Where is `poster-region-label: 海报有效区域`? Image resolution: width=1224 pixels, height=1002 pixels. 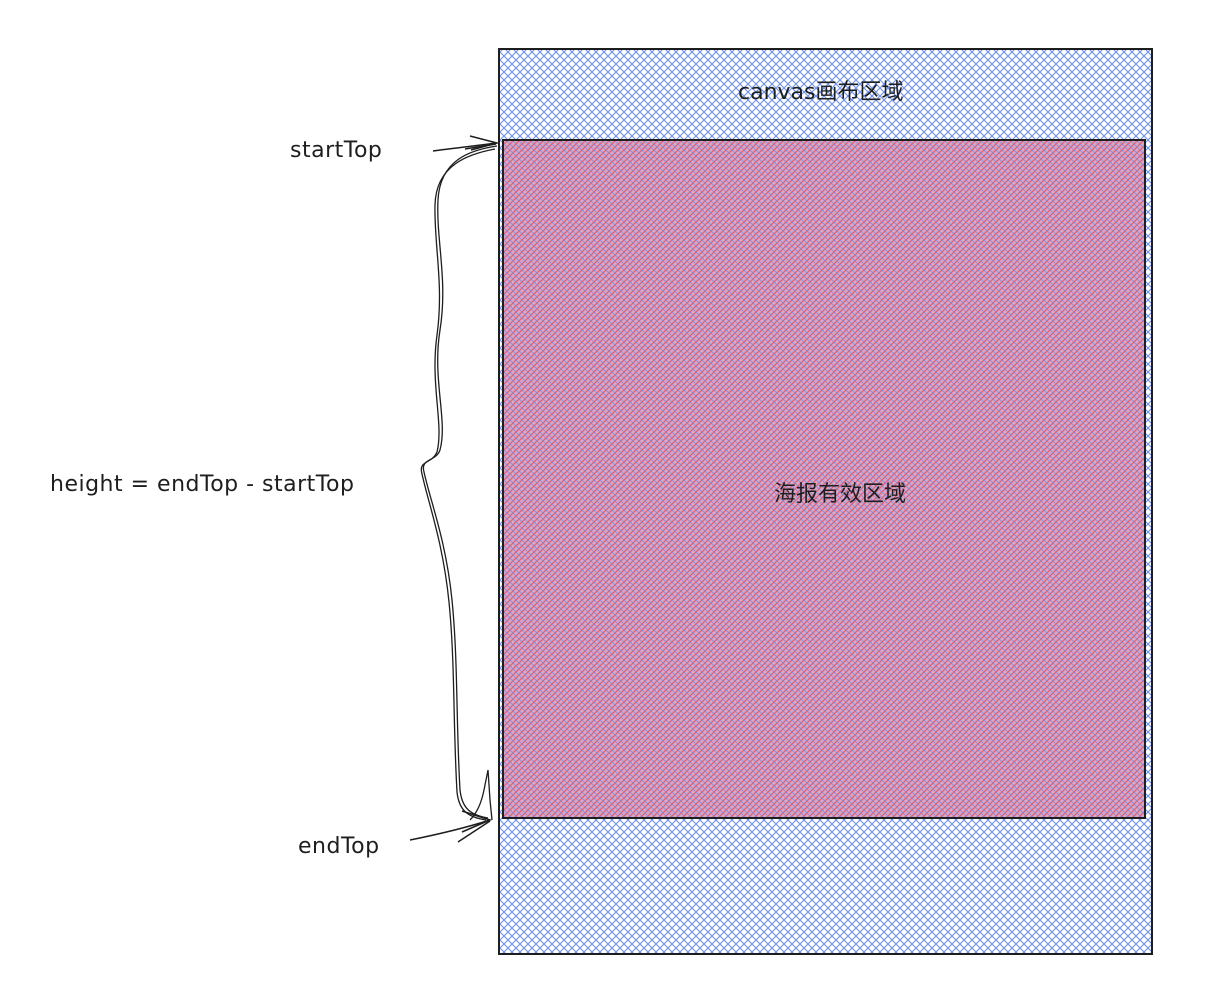
poster-region-label: 海报有效区域 is located at coordinates (840, 494).